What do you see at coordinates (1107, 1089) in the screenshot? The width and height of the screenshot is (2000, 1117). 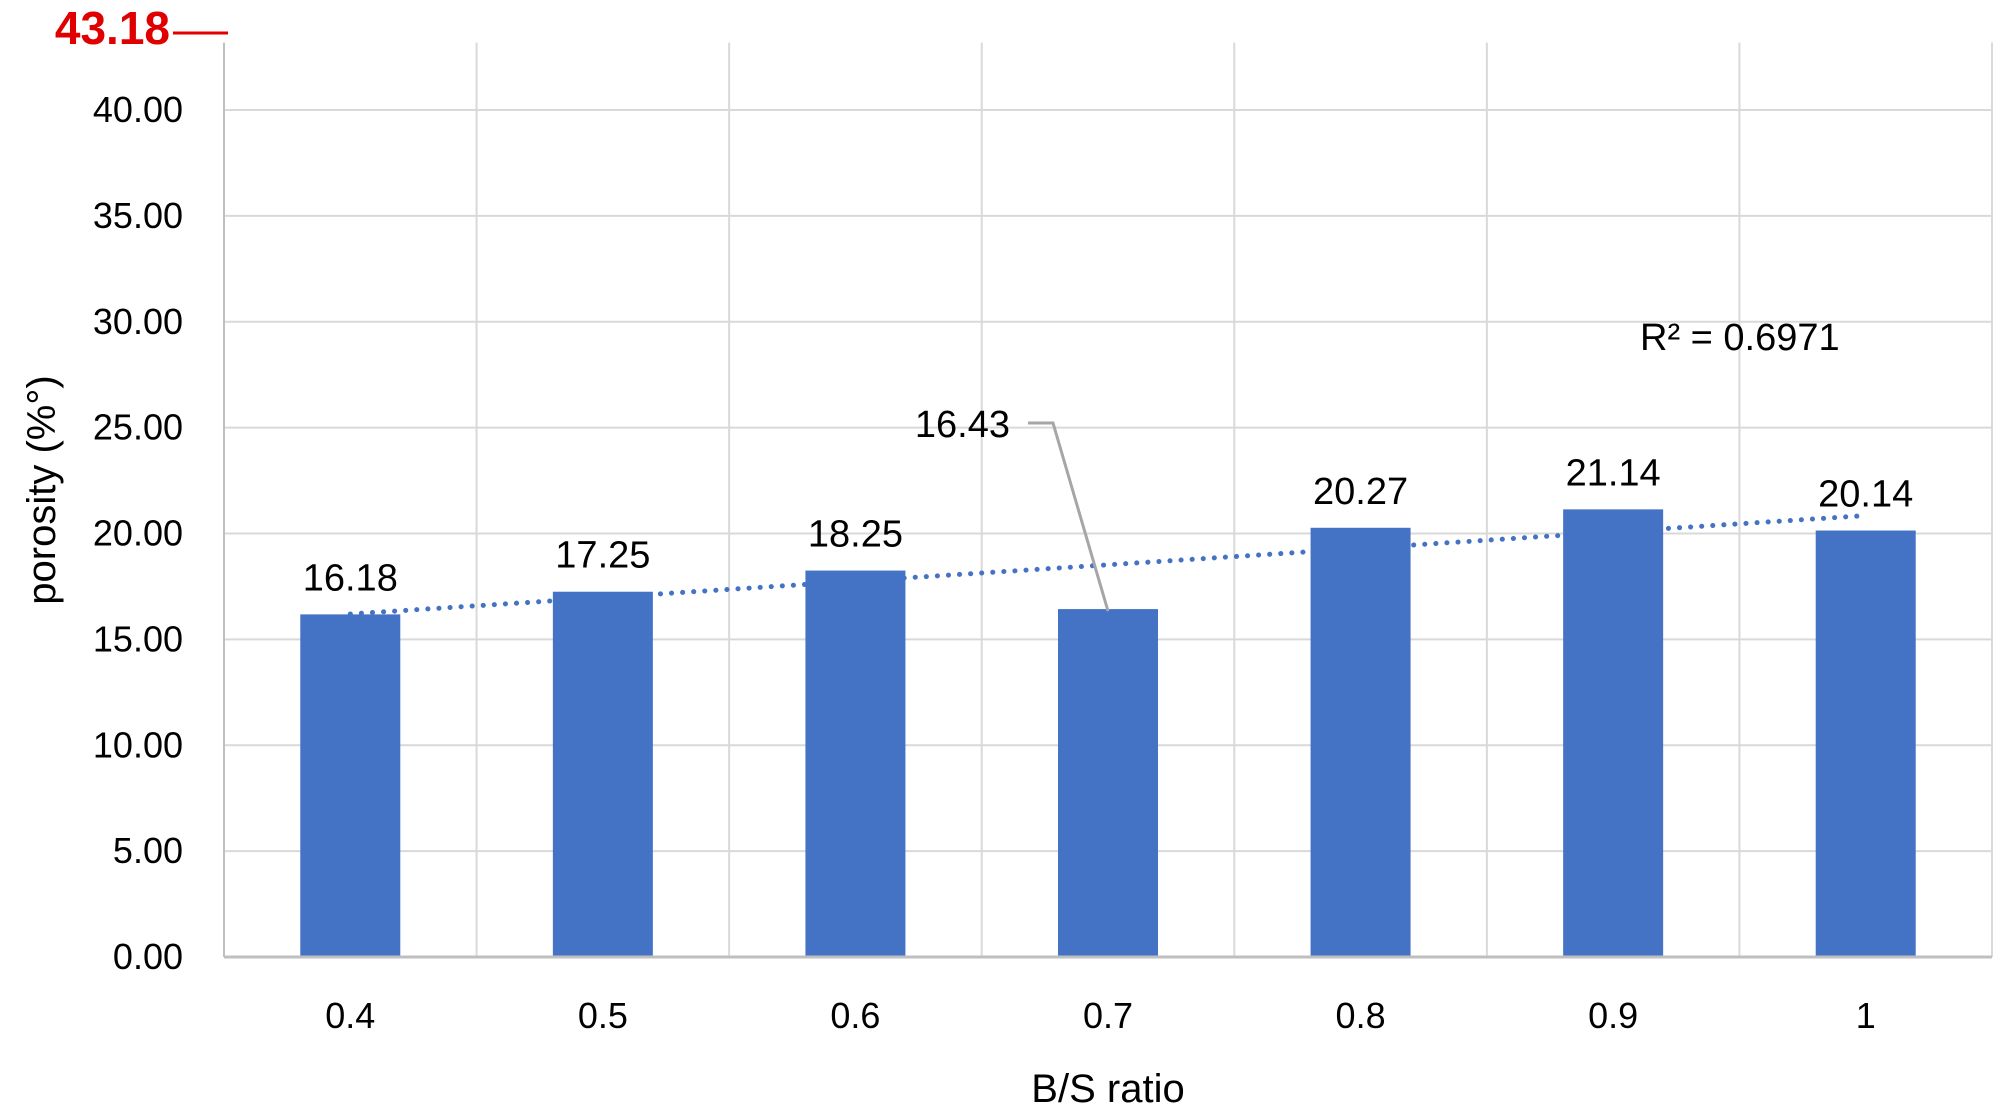 I see `x-axis-title: B/S ratio` at bounding box center [1107, 1089].